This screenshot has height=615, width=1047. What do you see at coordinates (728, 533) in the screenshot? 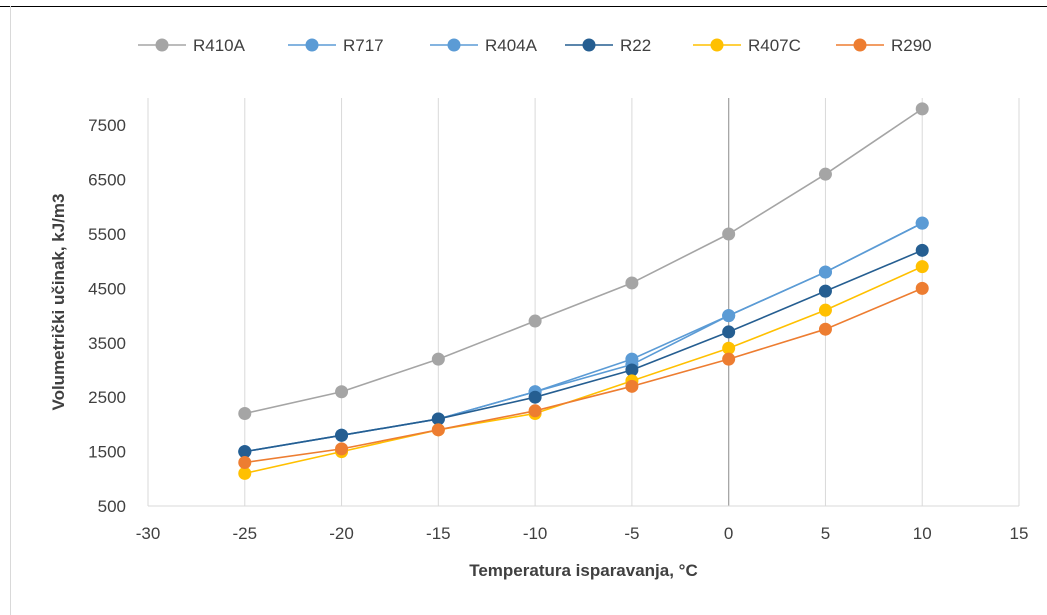
I see `x-tick-label: 0` at bounding box center [728, 533].